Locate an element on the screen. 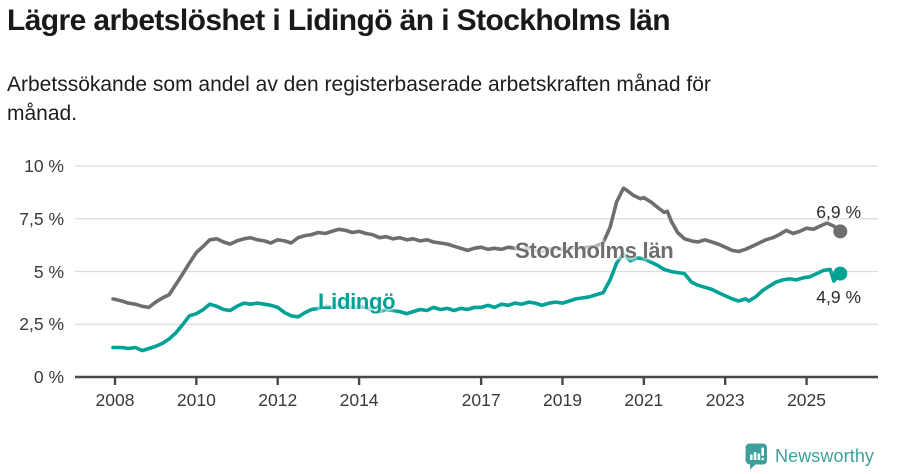 This screenshot has height=474, width=900. newsworthy-logo: Newsworthy is located at coordinates (809, 456).